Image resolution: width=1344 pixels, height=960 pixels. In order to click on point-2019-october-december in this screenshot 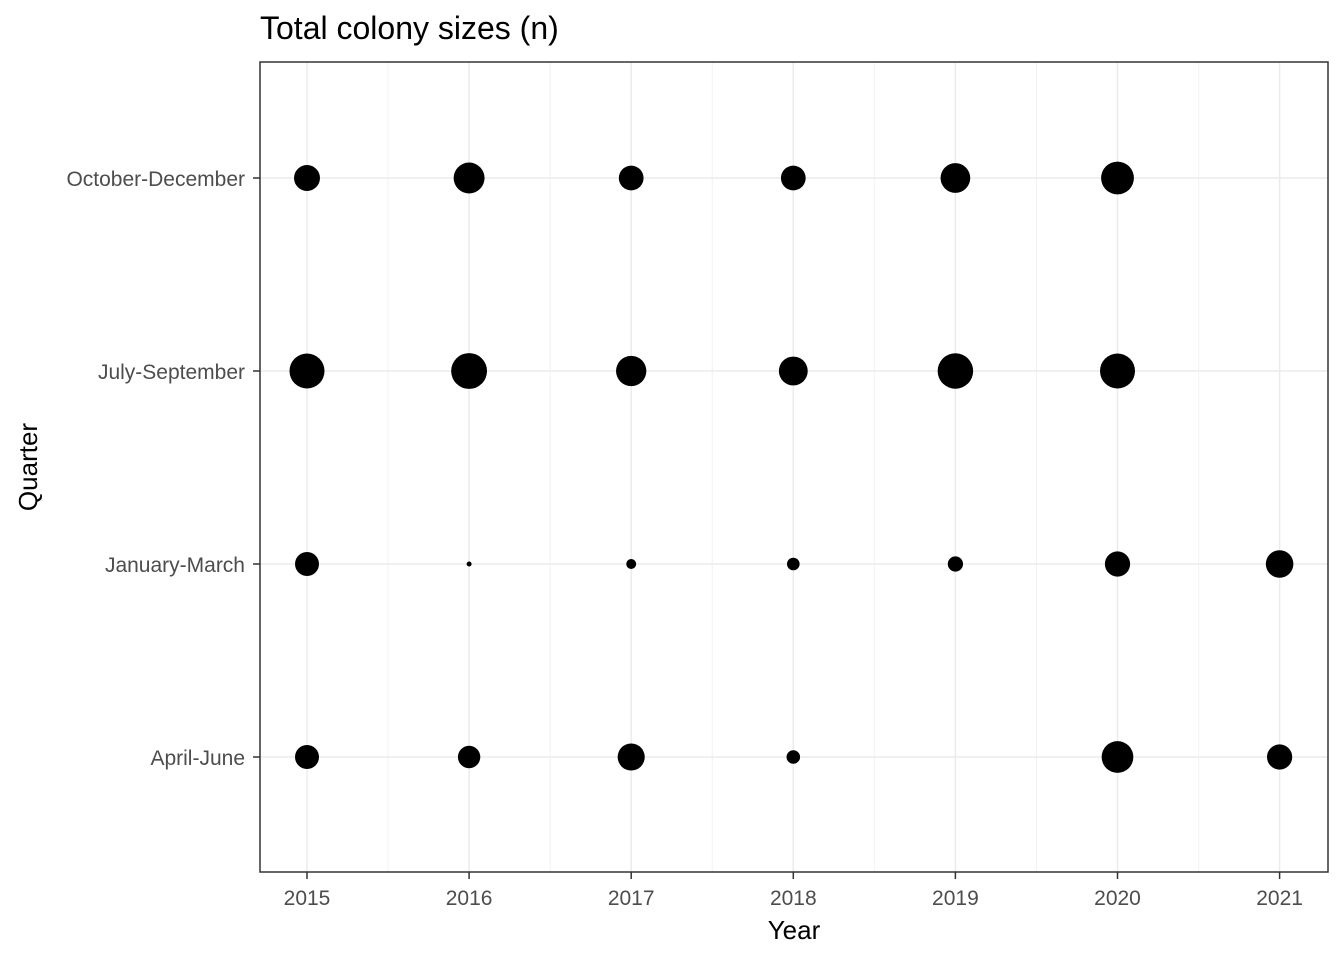, I will do `click(955, 178)`.